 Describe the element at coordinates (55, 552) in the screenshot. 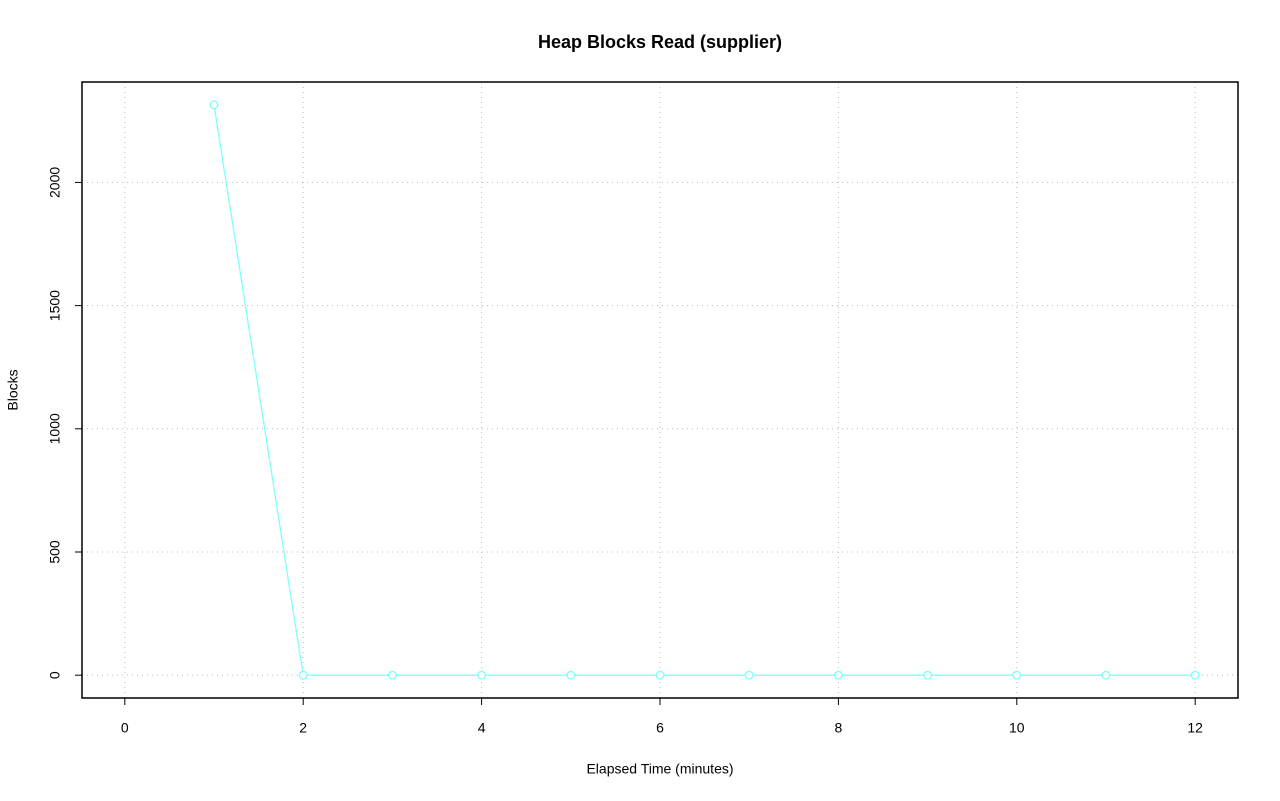

I see `y-tick-label: 500` at that location.